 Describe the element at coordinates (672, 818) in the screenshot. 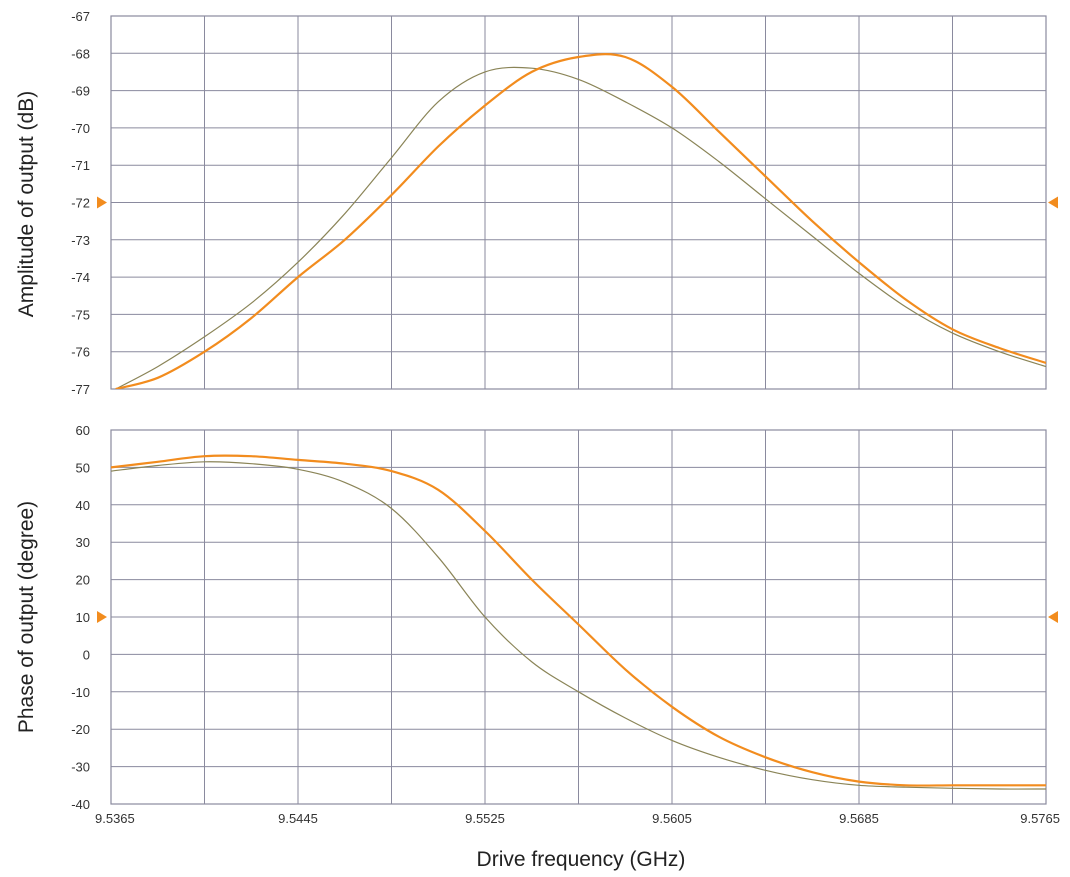

I see `x-tick-label: 9.5605` at that location.